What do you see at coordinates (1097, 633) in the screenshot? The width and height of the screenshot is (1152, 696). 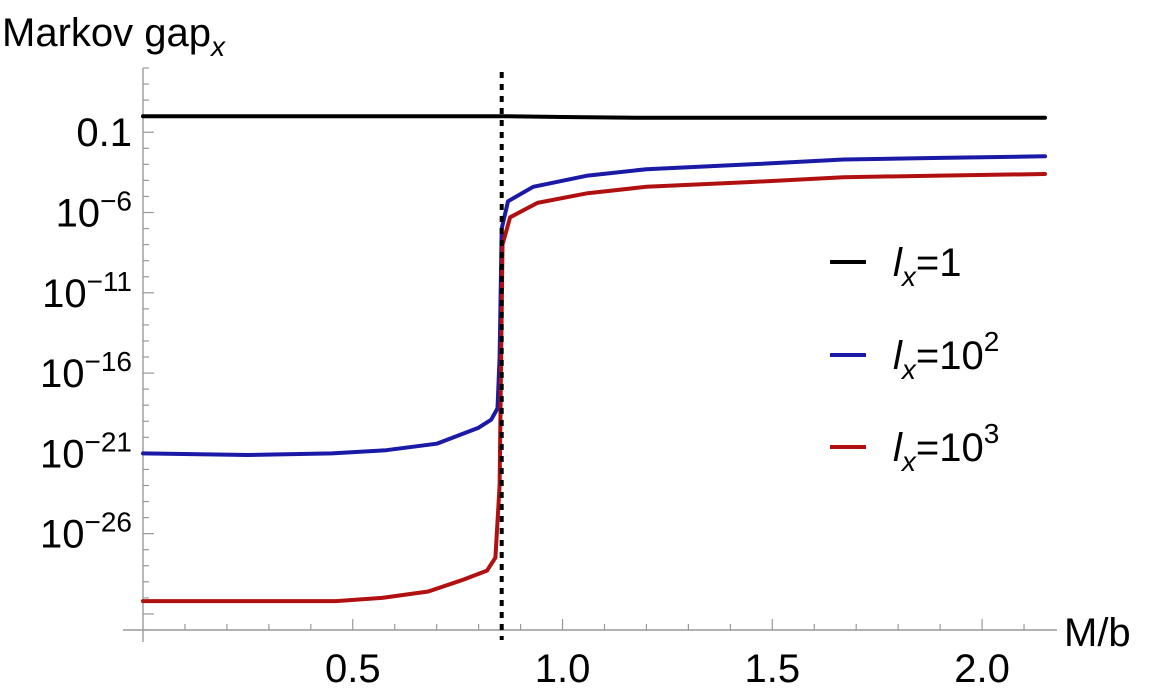 I see `x-axis-title: M/b` at bounding box center [1097, 633].